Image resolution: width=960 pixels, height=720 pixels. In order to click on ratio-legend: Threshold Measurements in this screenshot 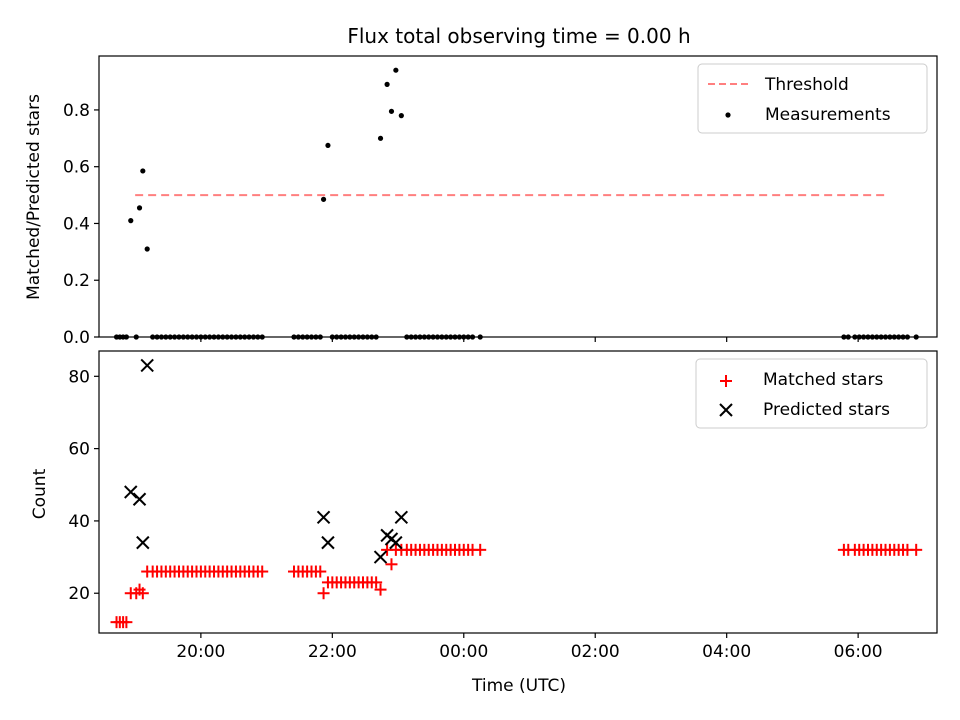, I will do `click(812, 98)`.